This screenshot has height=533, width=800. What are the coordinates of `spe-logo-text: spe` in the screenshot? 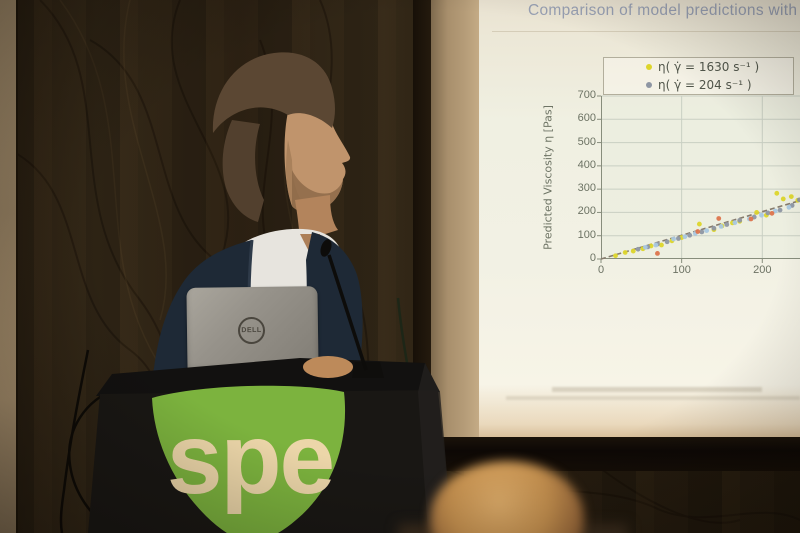 It's located at (250, 459).